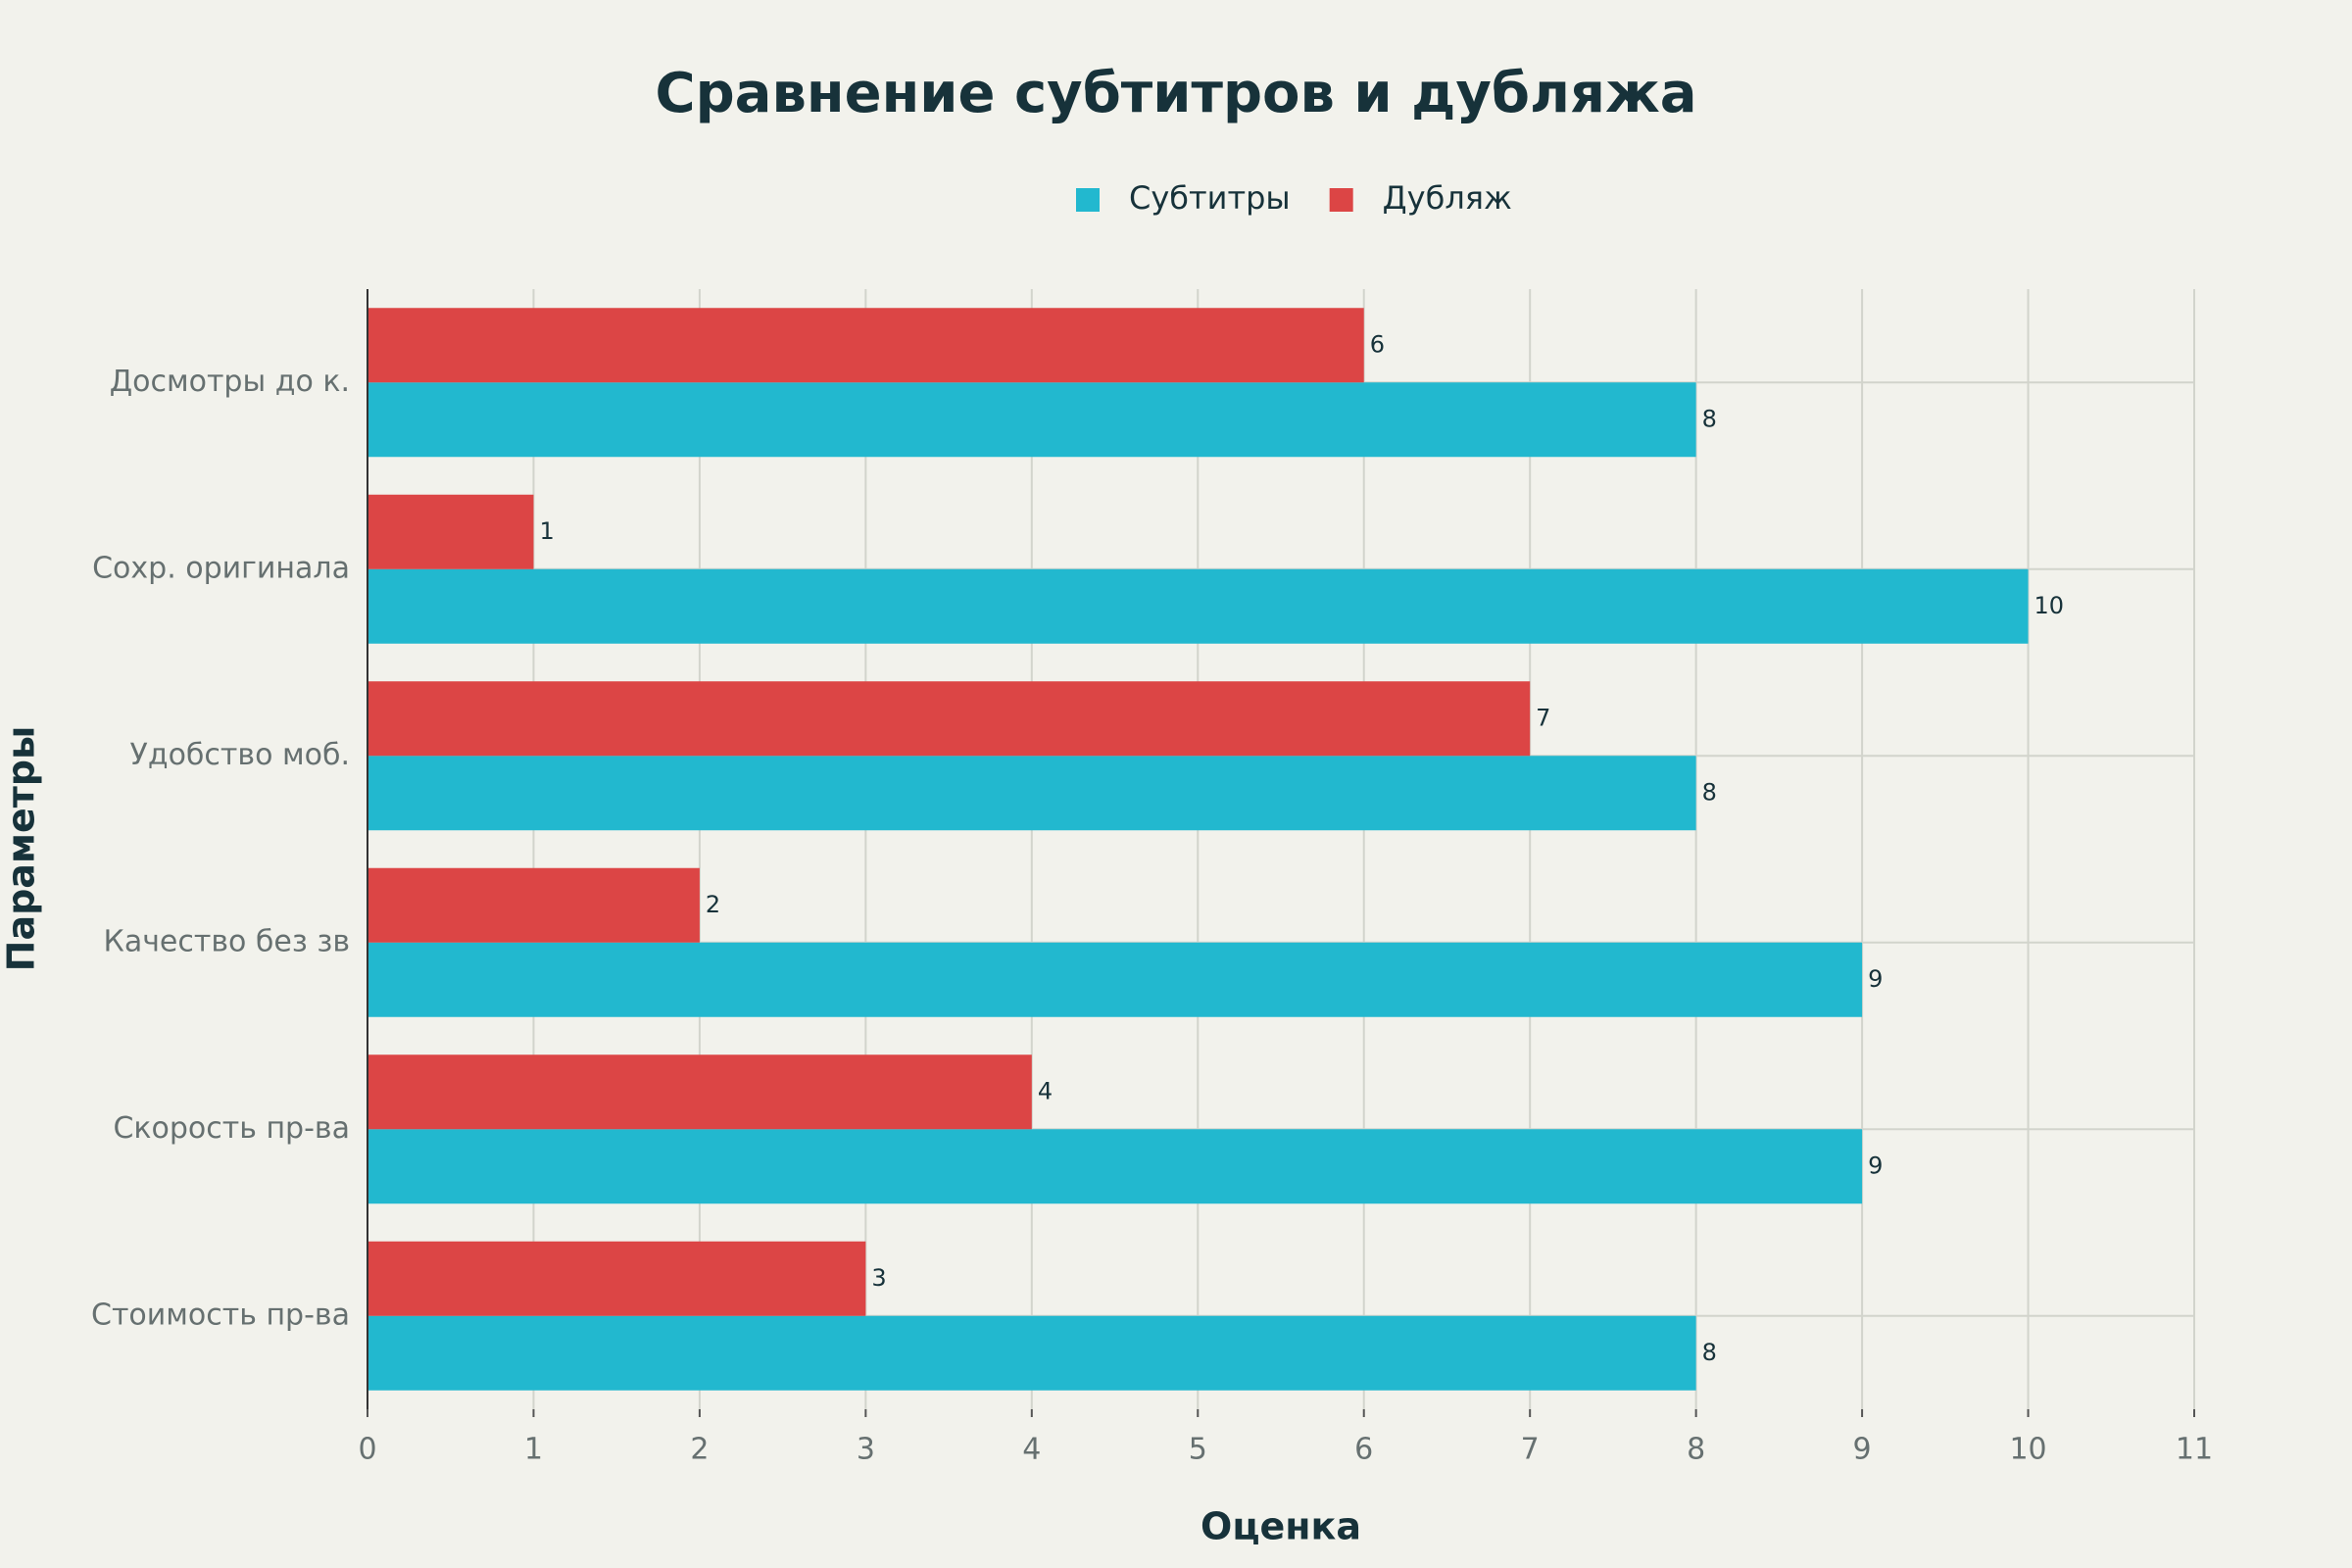 The width and height of the screenshot is (2352, 1568). I want to click on data-label: 7, so click(1543, 717).